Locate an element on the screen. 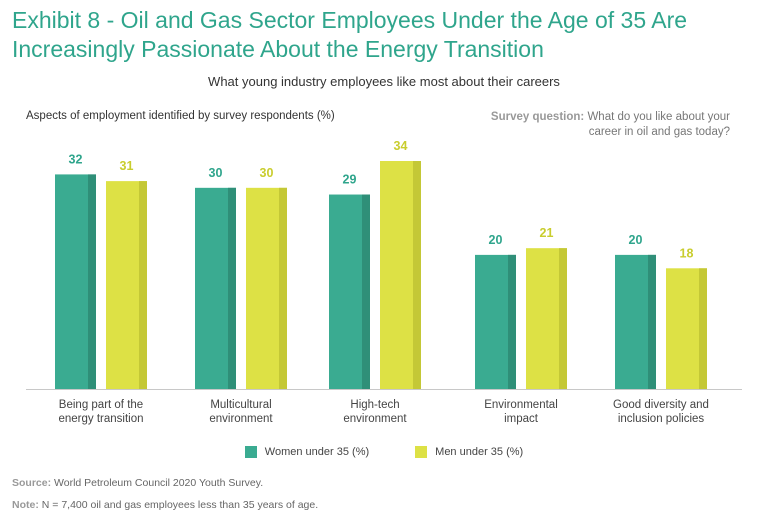 Image resolution: width=768 pixels, height=523 pixels. data-label-men-0: 31 is located at coordinates (127, 166).